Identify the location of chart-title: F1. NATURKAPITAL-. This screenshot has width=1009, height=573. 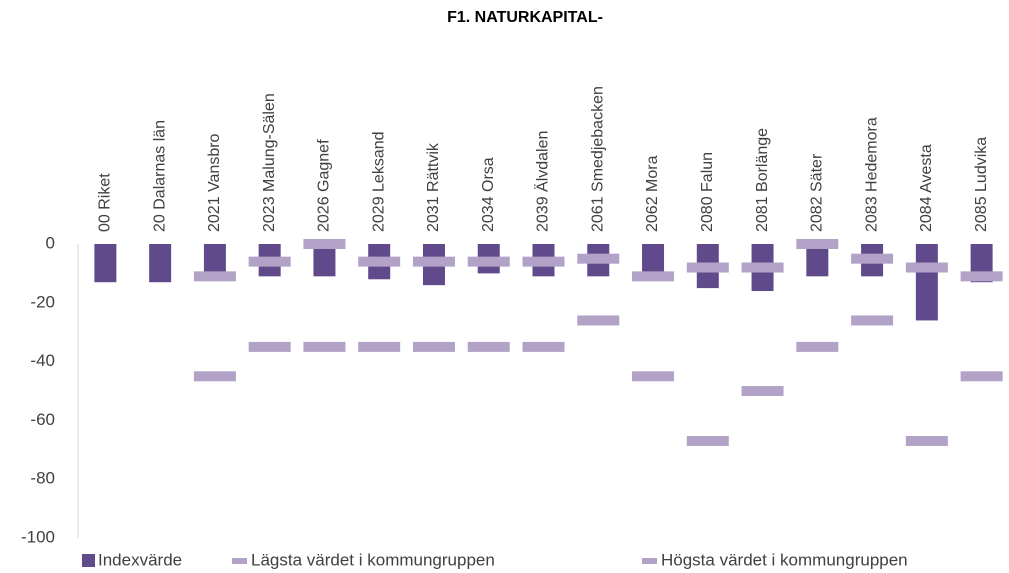
(525, 17).